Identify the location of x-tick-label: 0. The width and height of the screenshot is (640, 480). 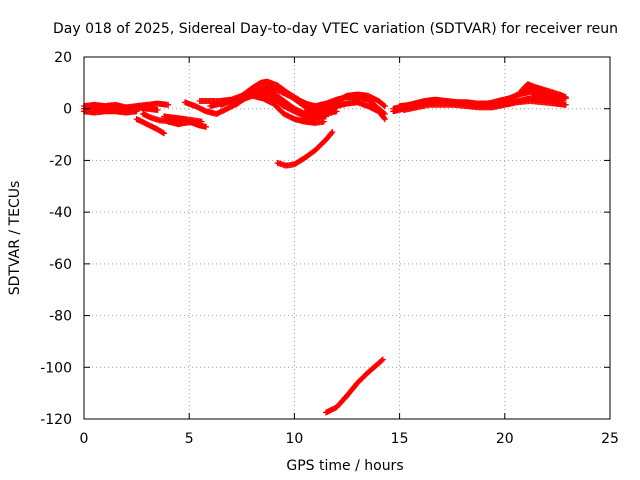
(84, 439).